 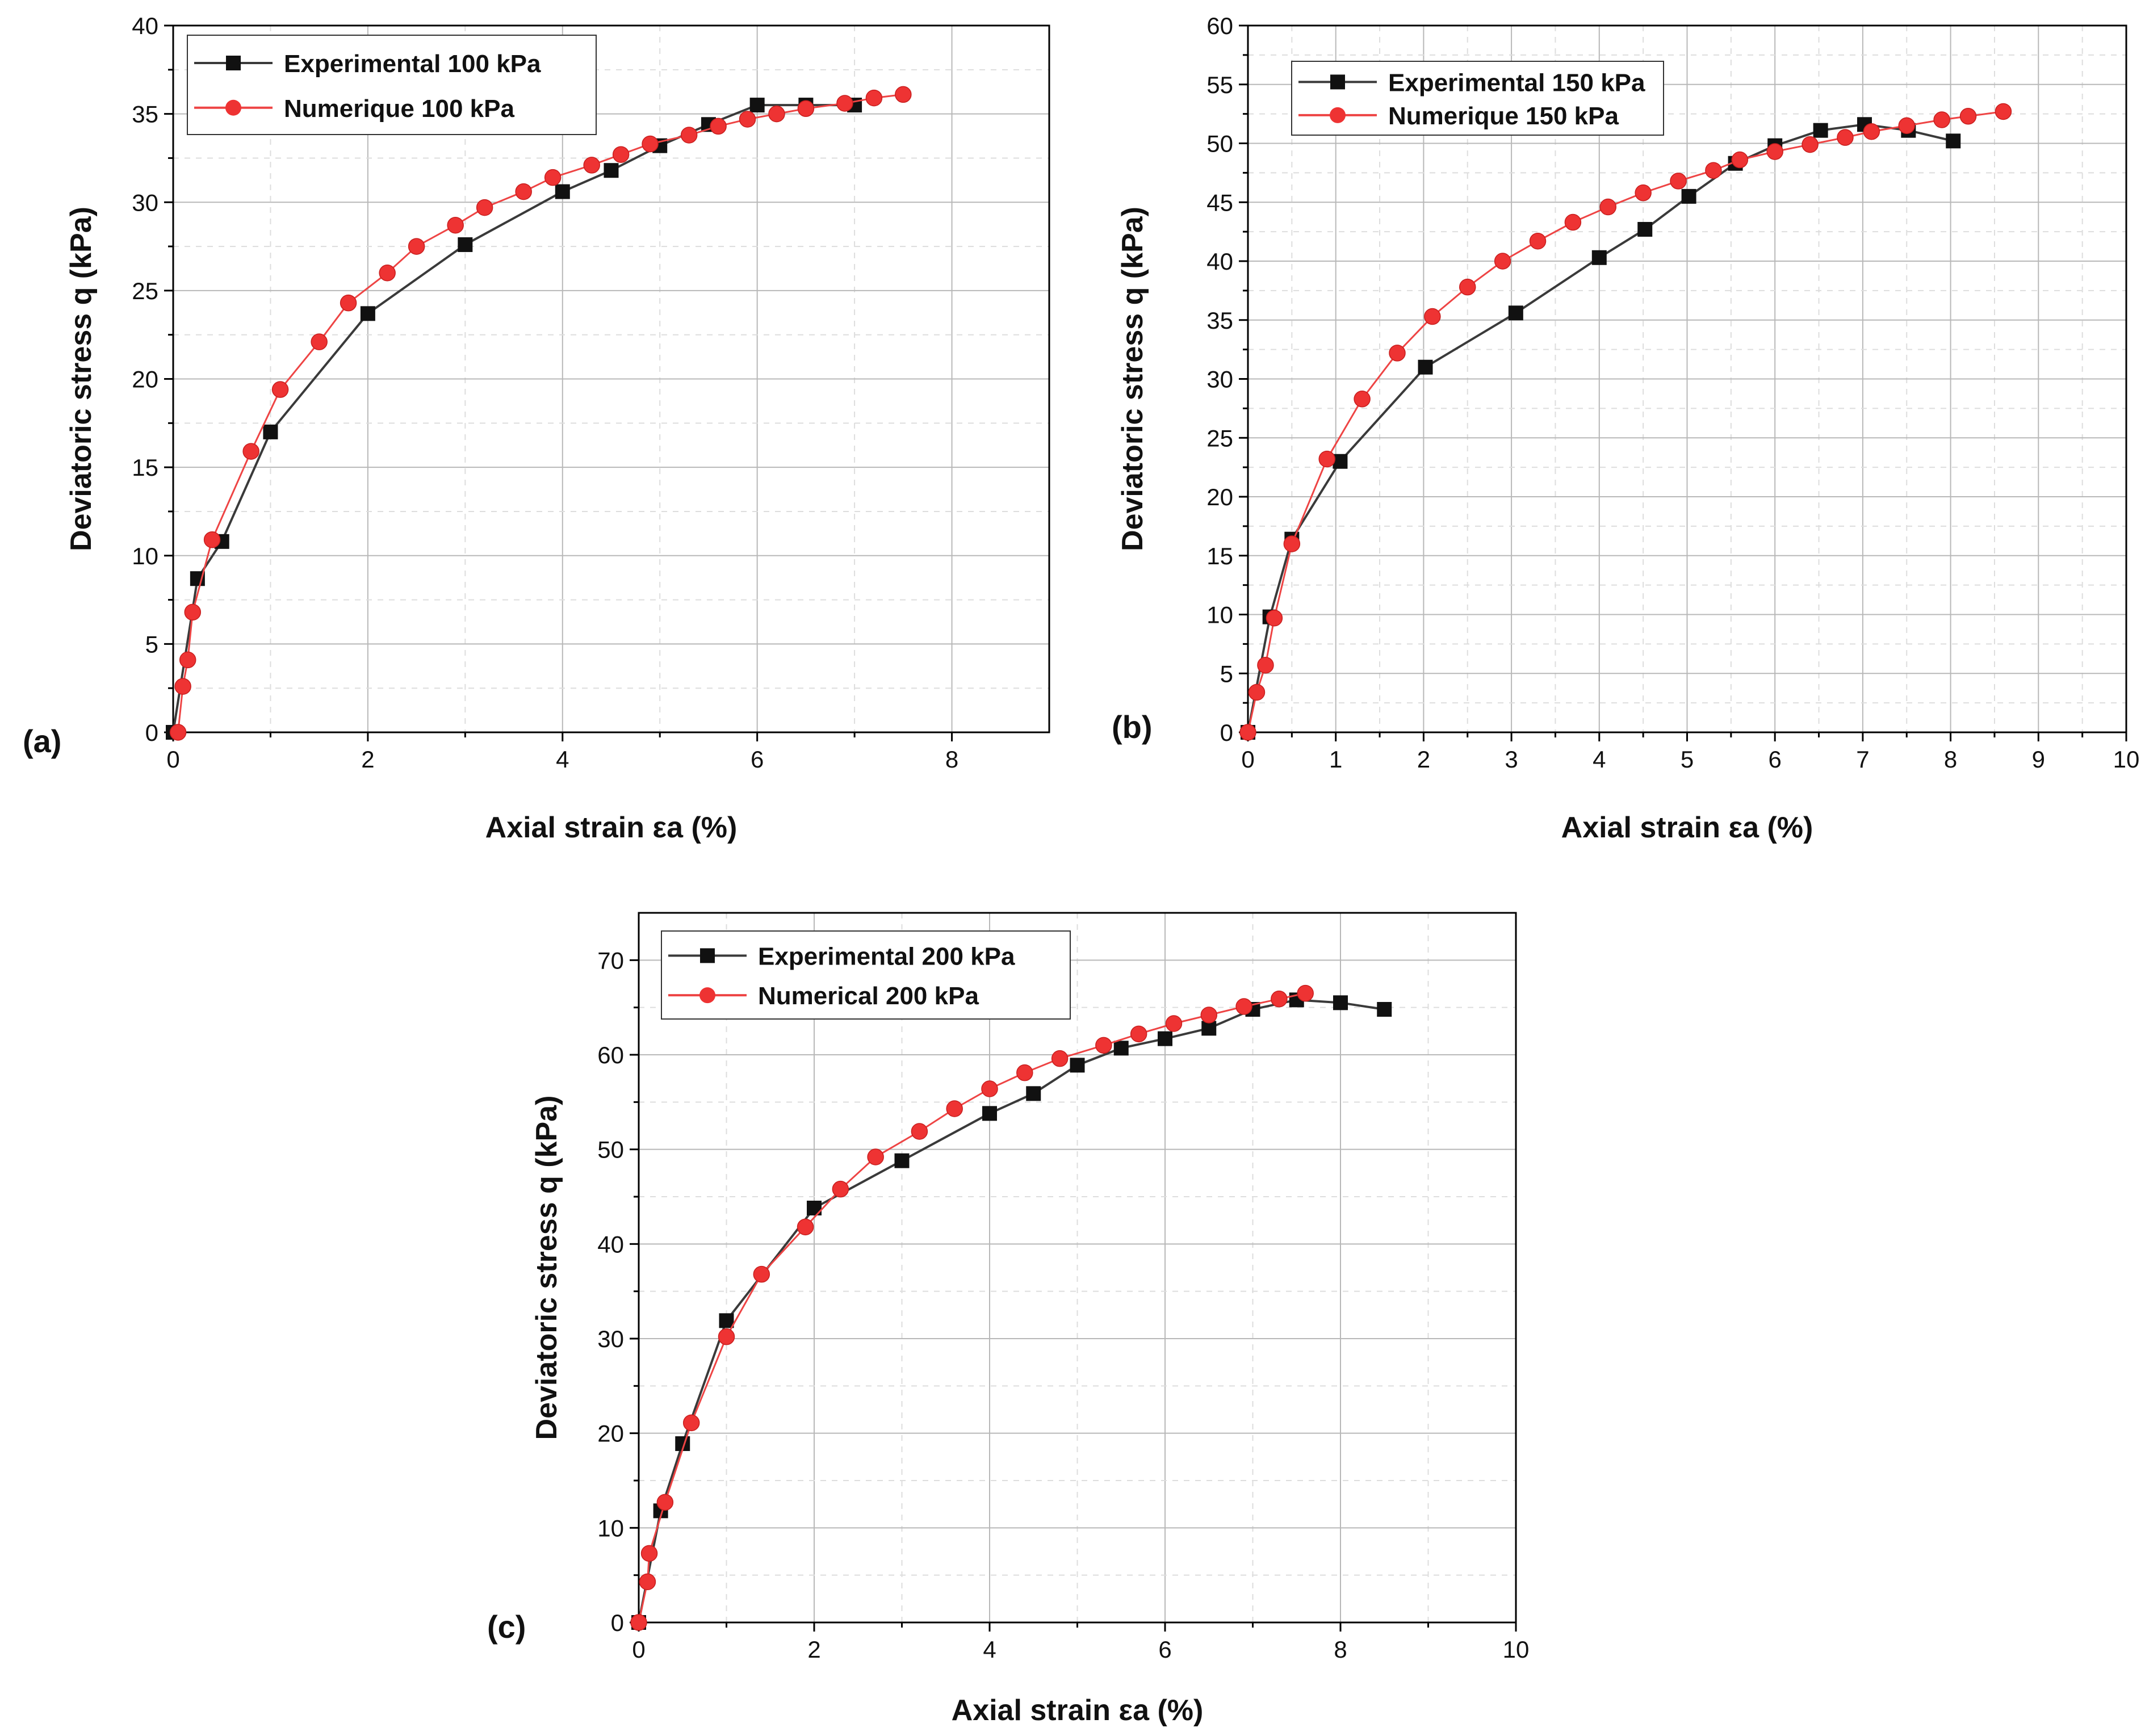 What do you see at coordinates (1219, 85) in the screenshot?
I see `y-tick-label: 55` at bounding box center [1219, 85].